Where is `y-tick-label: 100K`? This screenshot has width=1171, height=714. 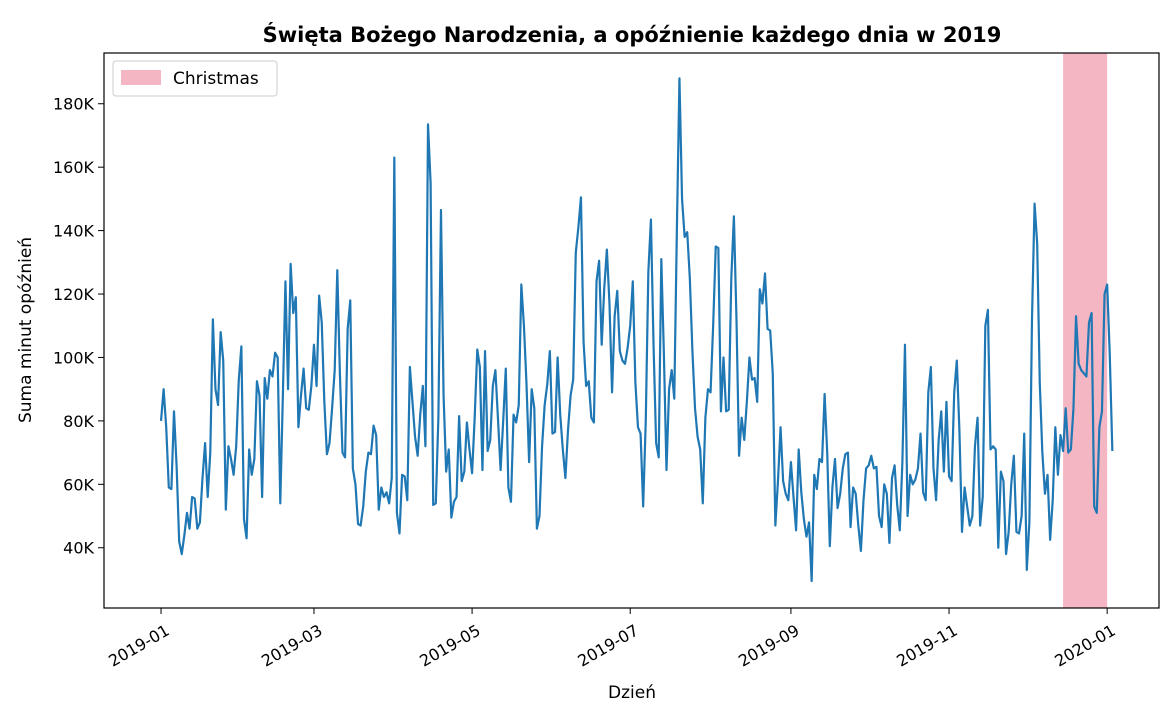 y-tick-label: 100K is located at coordinates (74, 357).